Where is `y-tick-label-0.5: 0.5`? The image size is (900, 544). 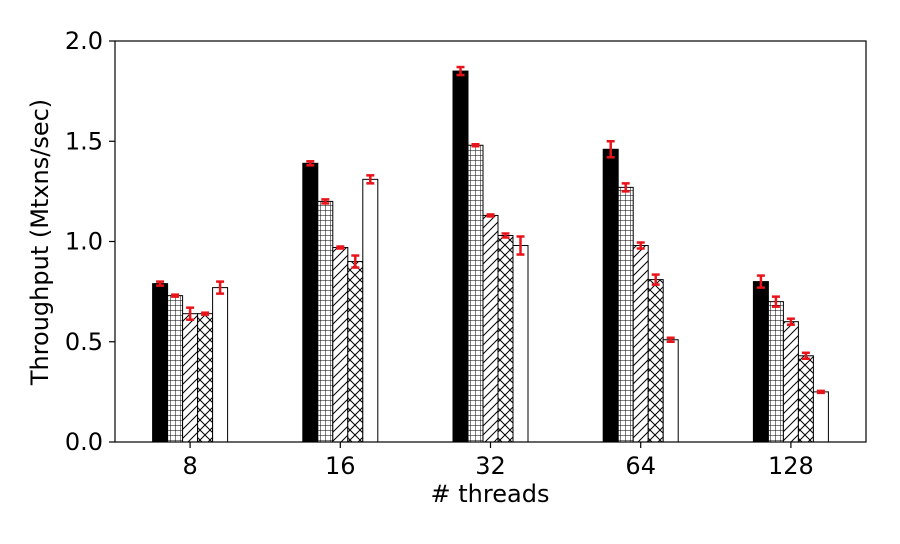
y-tick-label-0.5: 0.5 is located at coordinates (84, 342).